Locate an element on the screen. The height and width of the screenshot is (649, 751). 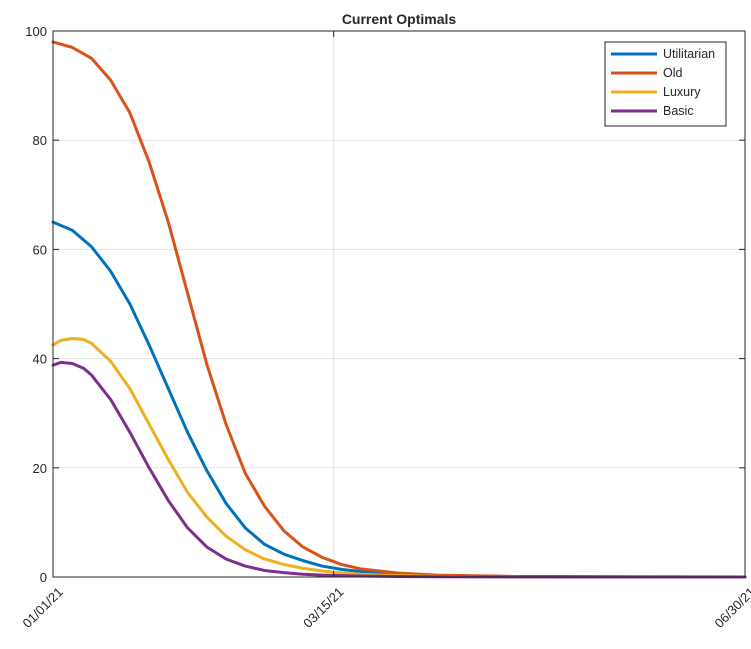
legend-label: Utilitarian is located at coordinates (689, 54).